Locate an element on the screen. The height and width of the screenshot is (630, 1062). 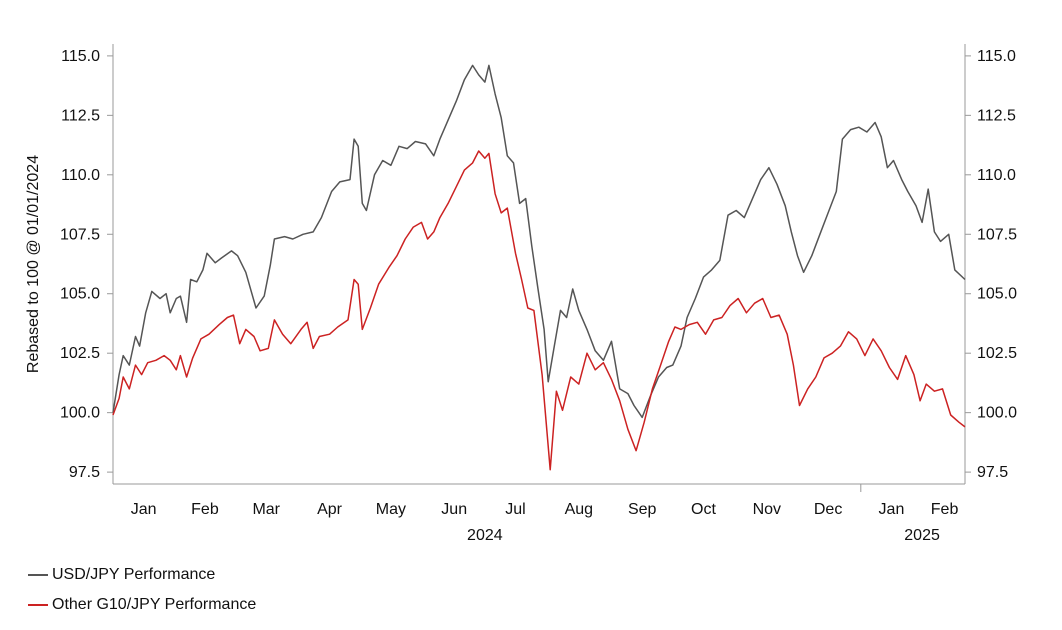
y-axis-title: Rebased to 100 @ 01/01/2024 is located at coordinates (33, 264).